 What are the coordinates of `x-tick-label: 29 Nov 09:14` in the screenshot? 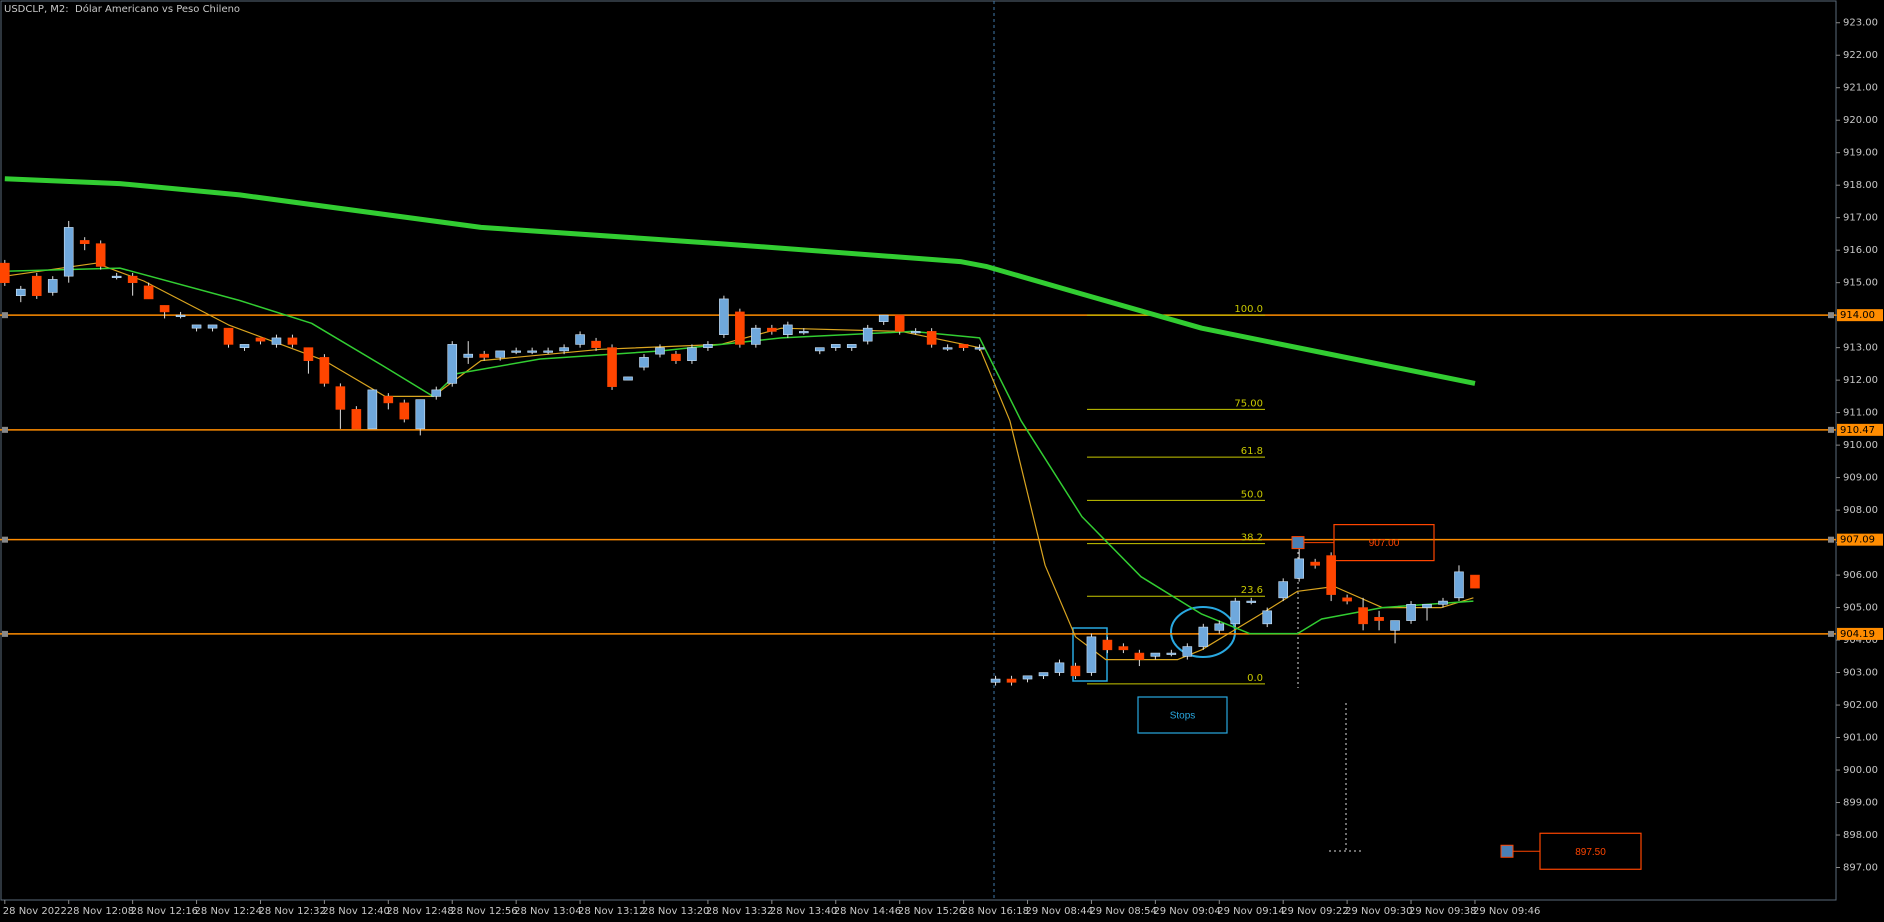 It's located at (1250, 911).